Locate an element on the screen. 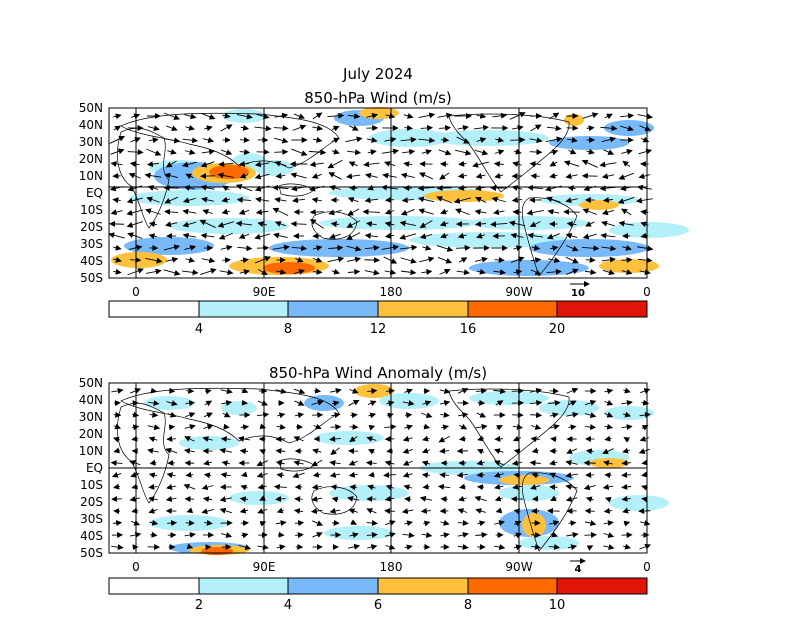  colorbar-tick-label: 4 is located at coordinates (288, 605).